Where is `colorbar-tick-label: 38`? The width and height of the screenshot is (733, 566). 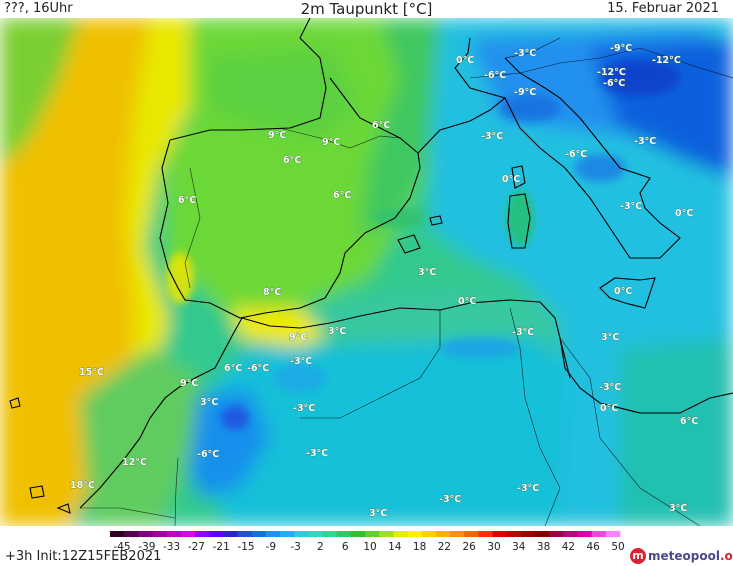 colorbar-tick-label: 38 is located at coordinates (543, 547).